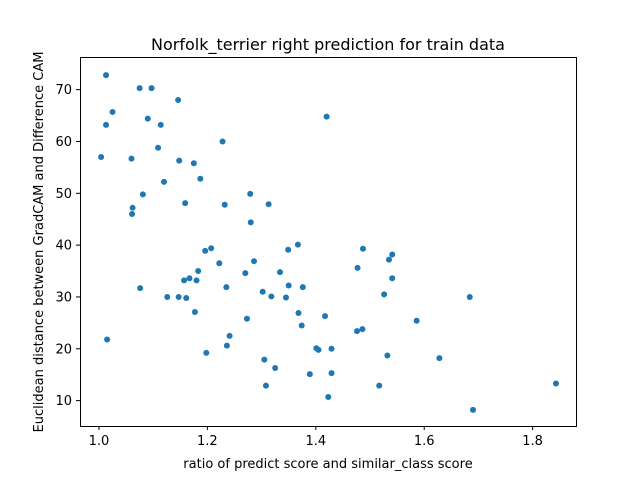 Image resolution: width=640 pixels, height=480 pixels. What do you see at coordinates (63, 90) in the screenshot?
I see `y-tick-label: 70` at bounding box center [63, 90].